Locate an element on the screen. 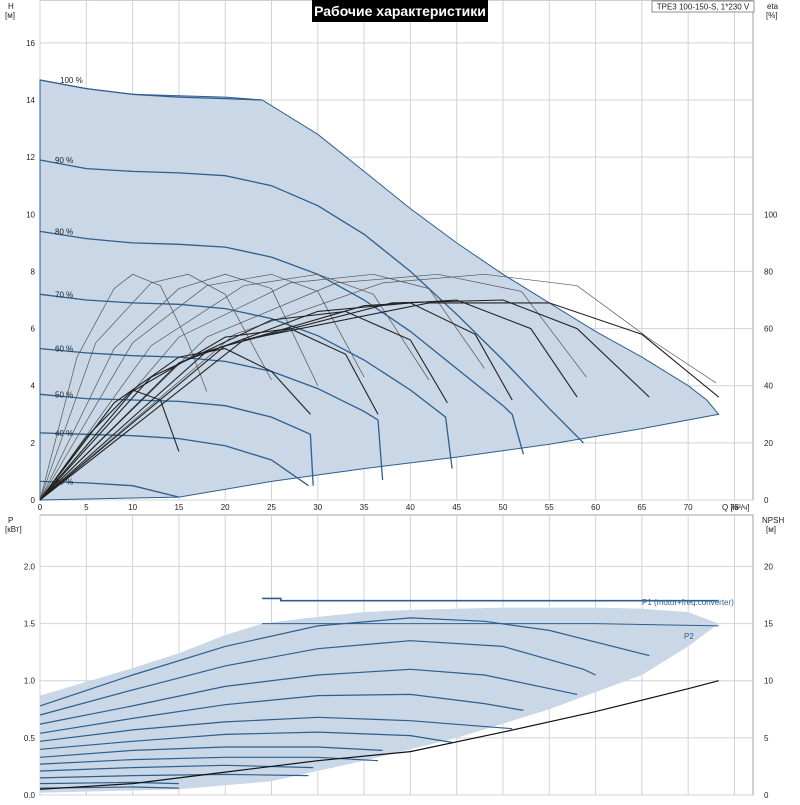 This screenshot has height=805, width=800. p1-curve is located at coordinates (490, 599).